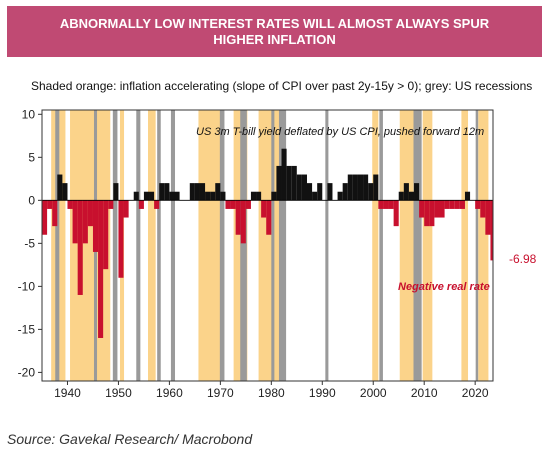  I want to click on x-tick-label: 1960, so click(169, 393).